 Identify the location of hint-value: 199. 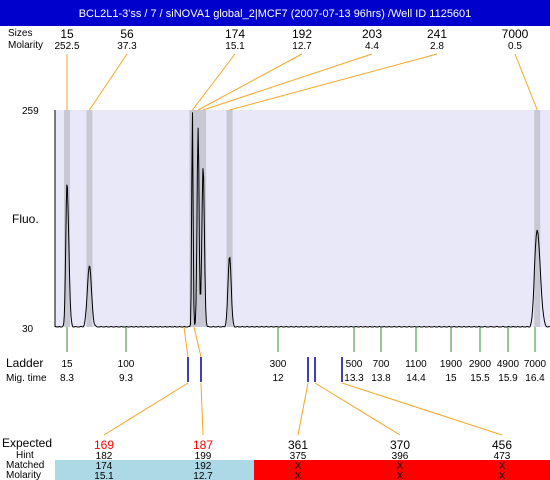
(203, 456).